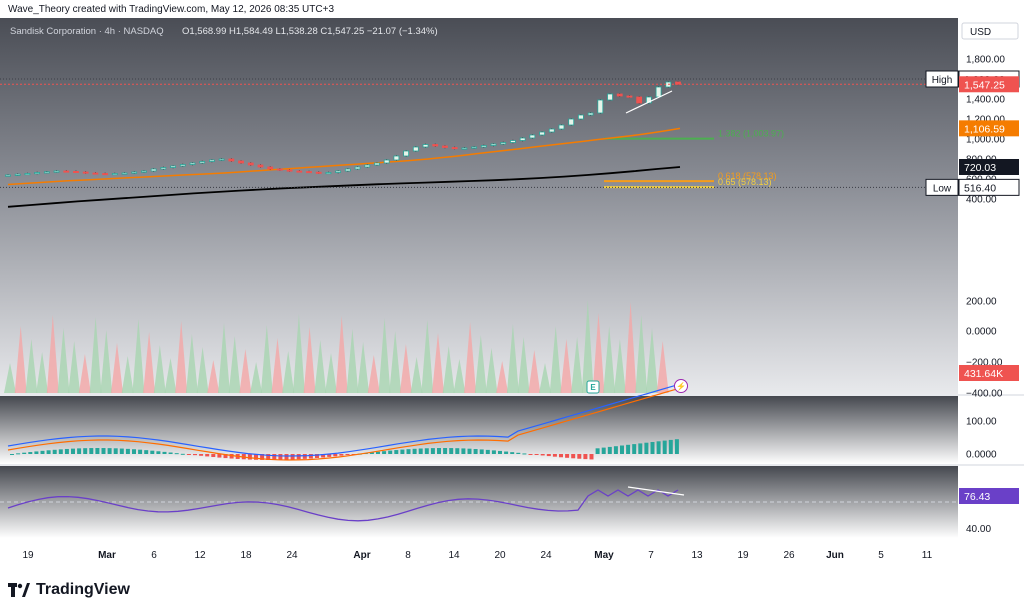 This screenshot has width=1024, height=611. What do you see at coordinates (593, 387) in the screenshot?
I see `earnings-icon: E` at bounding box center [593, 387].